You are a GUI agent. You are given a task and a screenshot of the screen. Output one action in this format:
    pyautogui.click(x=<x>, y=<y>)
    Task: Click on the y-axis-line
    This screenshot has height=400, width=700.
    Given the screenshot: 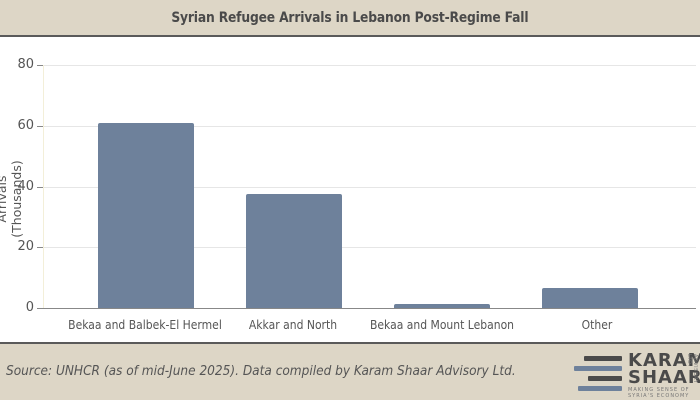 What is the action you would take?
    pyautogui.click(x=43, y=186)
    